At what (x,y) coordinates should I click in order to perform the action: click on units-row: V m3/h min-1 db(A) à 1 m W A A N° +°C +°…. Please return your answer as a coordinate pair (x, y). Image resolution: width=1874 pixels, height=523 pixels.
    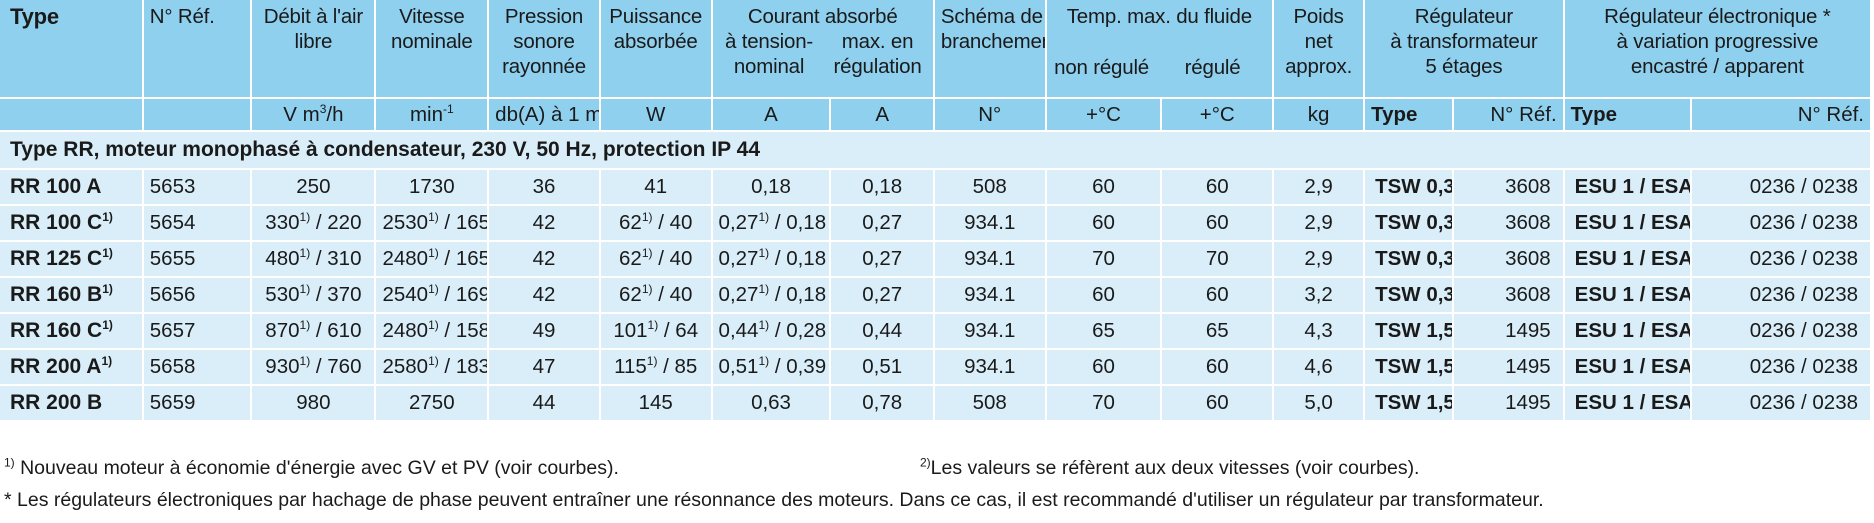
    Looking at the image, I should click on (935, 114).